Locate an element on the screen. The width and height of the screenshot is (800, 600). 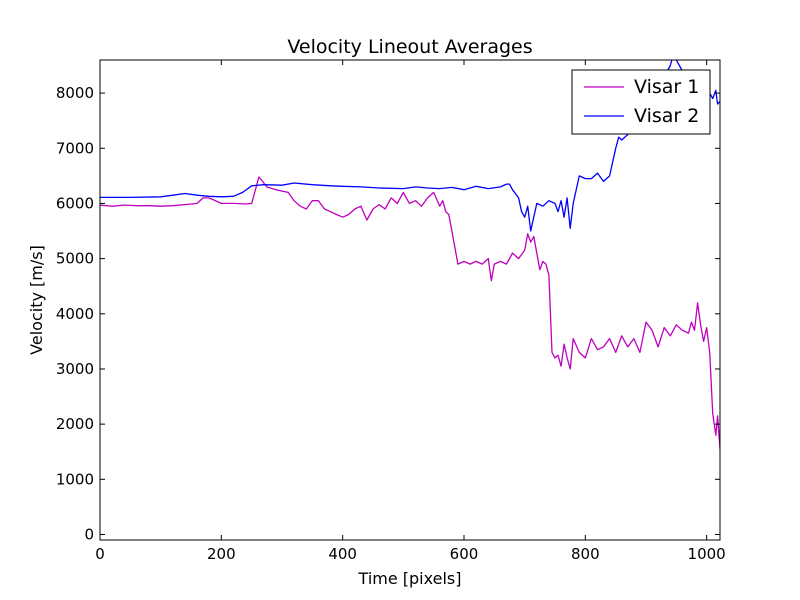
y-tick-label-5000: 5000 is located at coordinates (75, 259).